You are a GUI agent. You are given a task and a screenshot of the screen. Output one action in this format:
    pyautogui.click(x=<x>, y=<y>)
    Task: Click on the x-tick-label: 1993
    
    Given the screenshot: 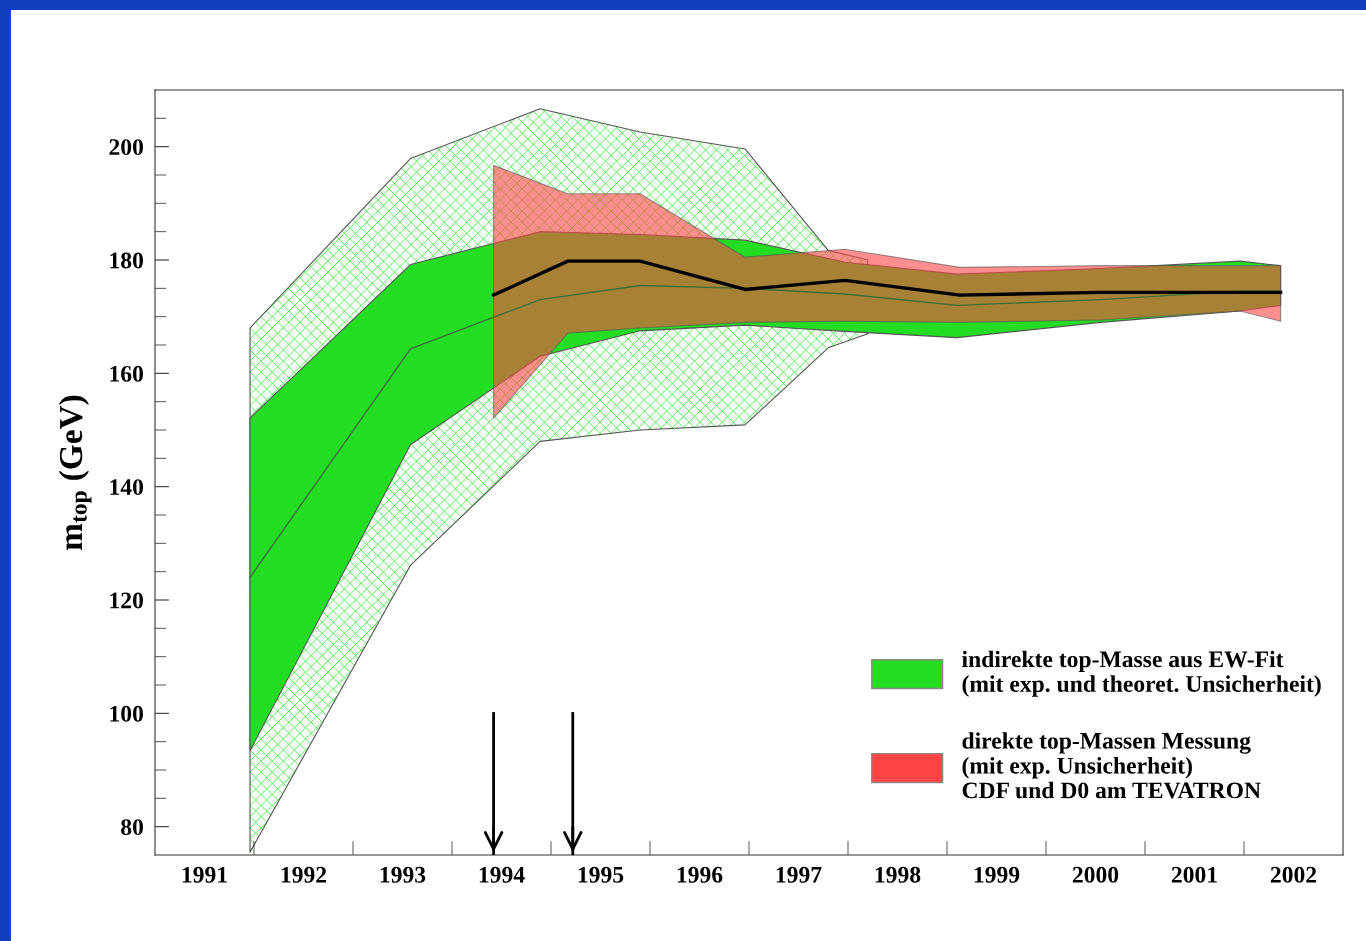 What is the action you would take?
    pyautogui.click(x=403, y=874)
    